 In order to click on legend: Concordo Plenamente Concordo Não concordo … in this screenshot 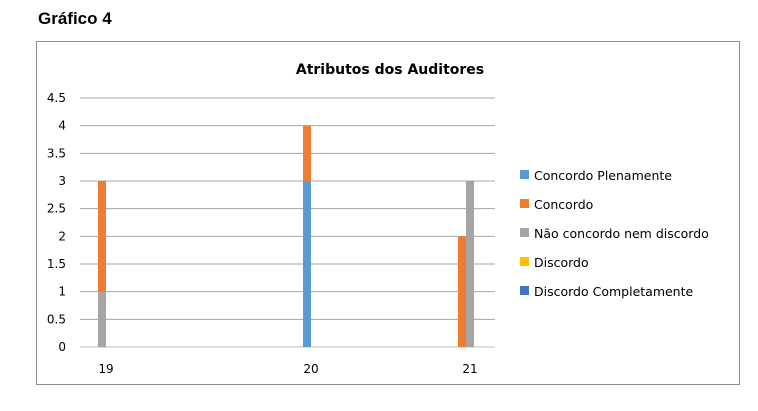, I will do `click(614, 233)`.